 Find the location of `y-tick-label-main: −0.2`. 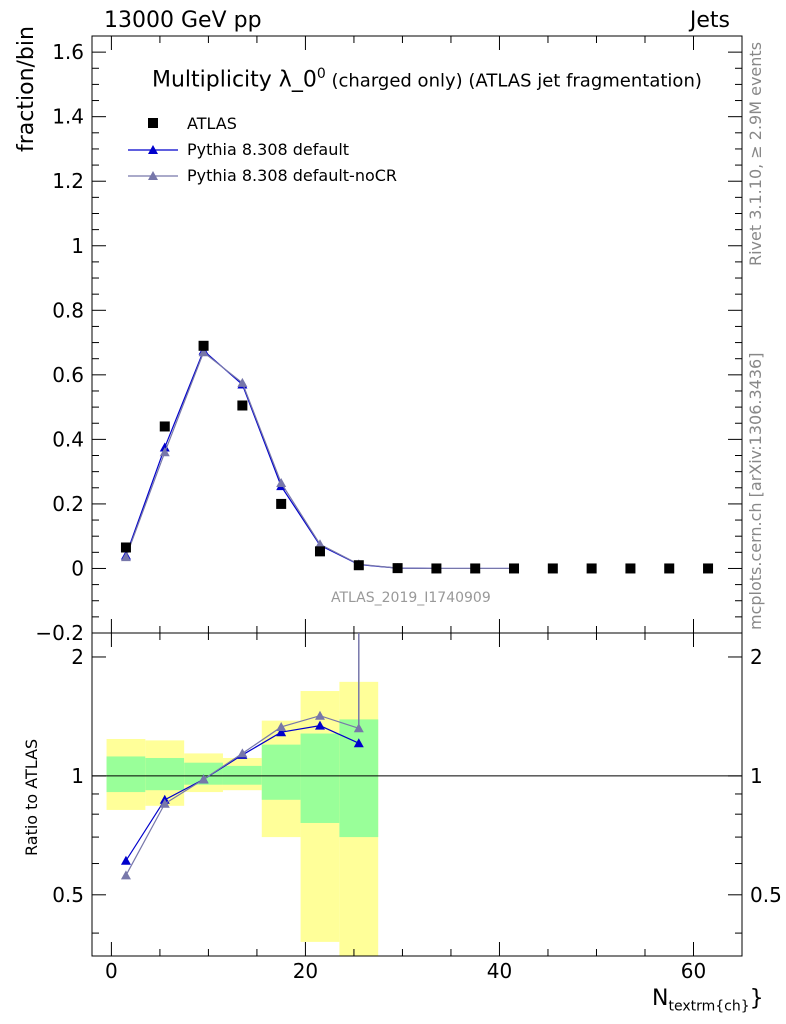

y-tick-label-main: −0.2 is located at coordinates (59, 633).